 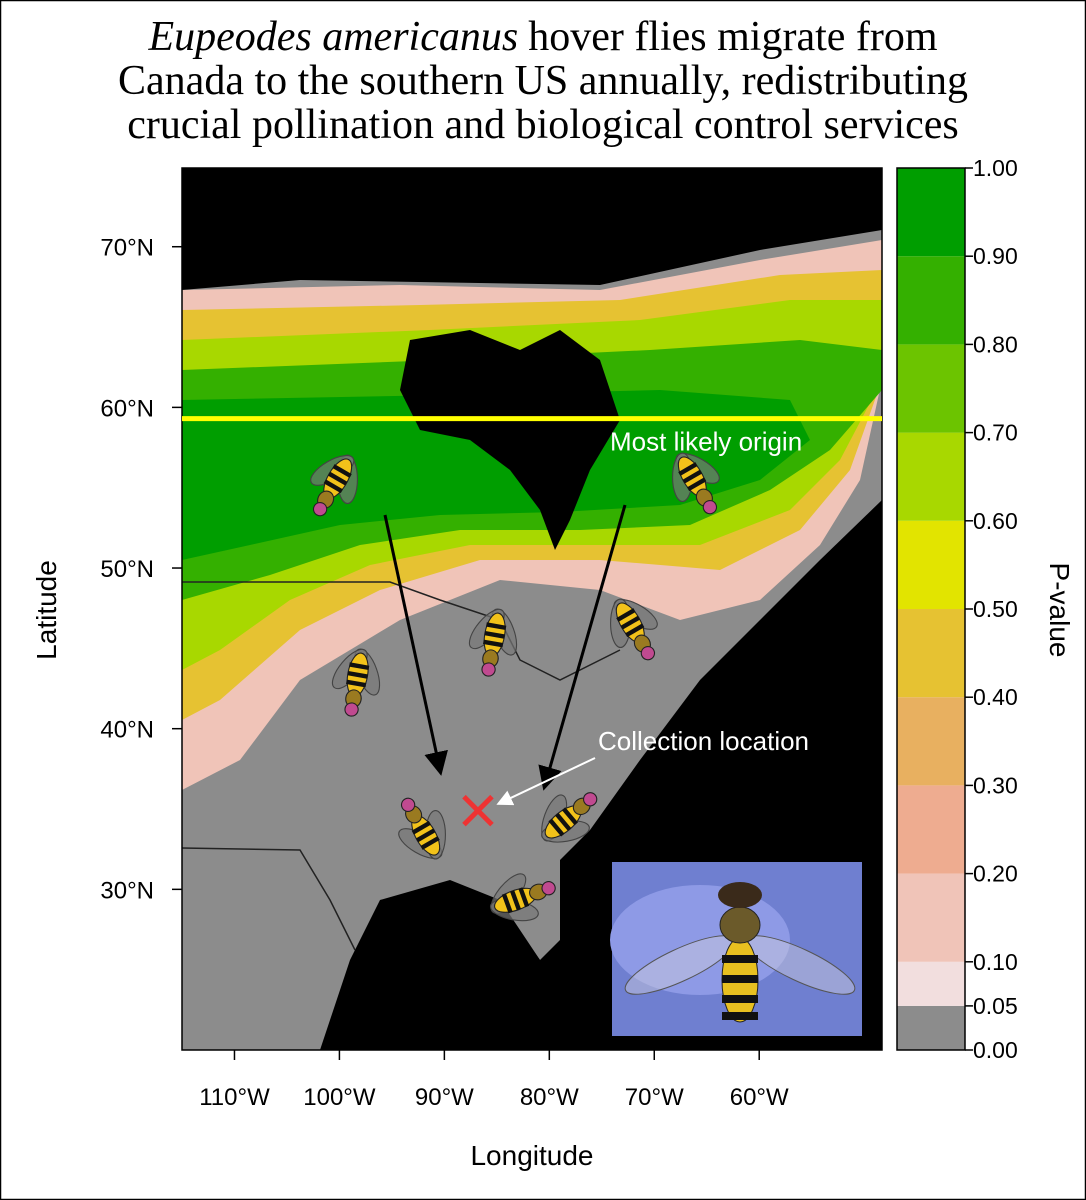 What do you see at coordinates (332, 37) in the screenshot?
I see `title-italic: Eupeodes americanus` at bounding box center [332, 37].